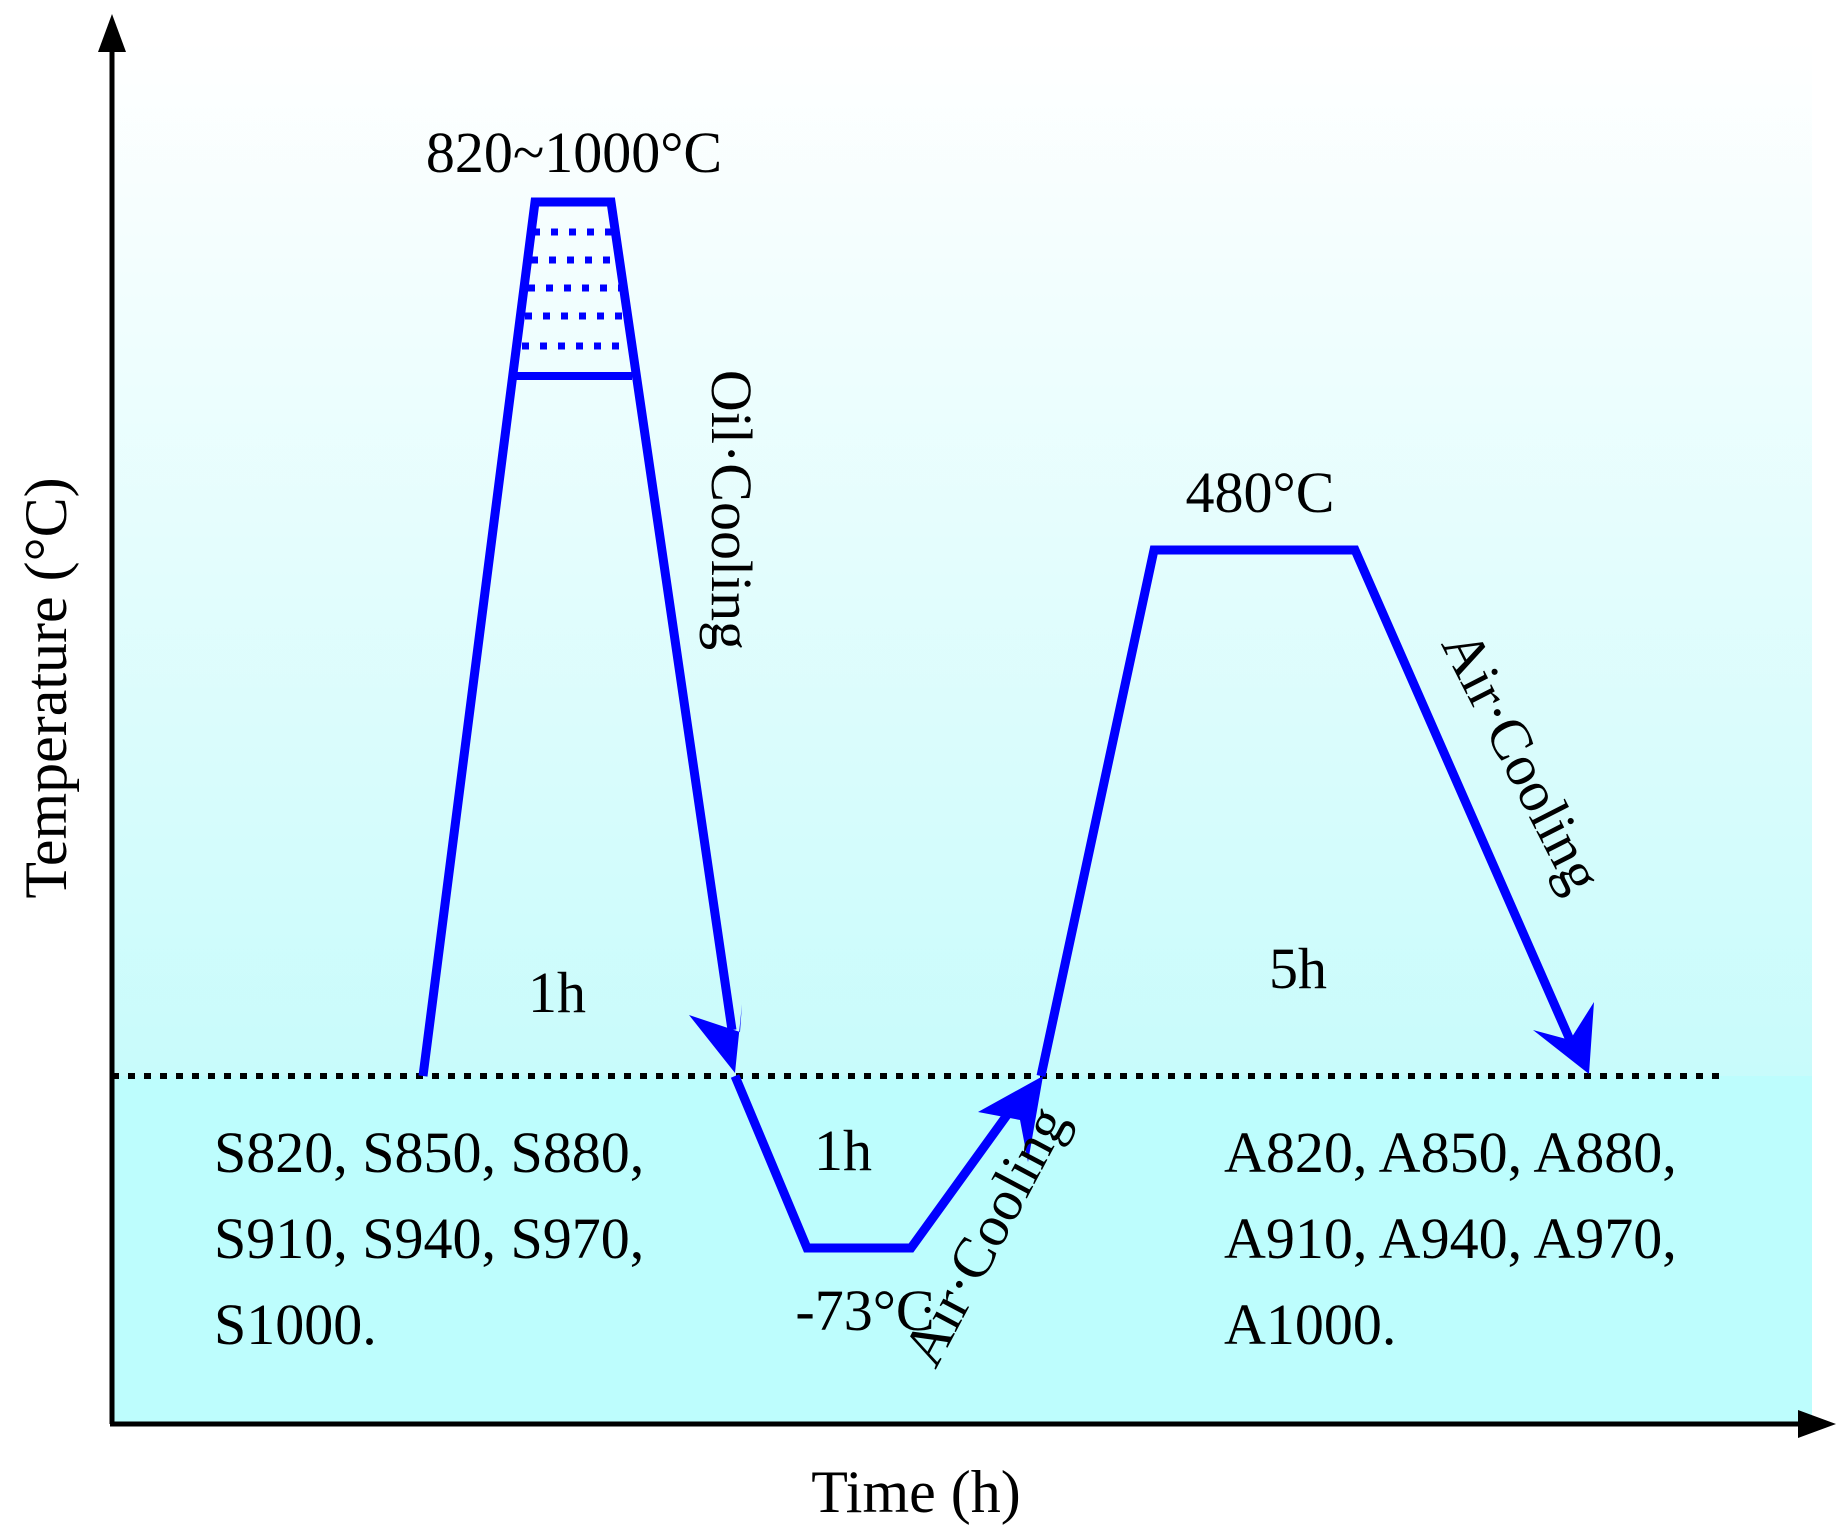 This screenshot has height=1540, width=1839. Describe the element at coordinates (731, 510) in the screenshot. I see `oil-cooling-label: Oil·Cooling` at that location.